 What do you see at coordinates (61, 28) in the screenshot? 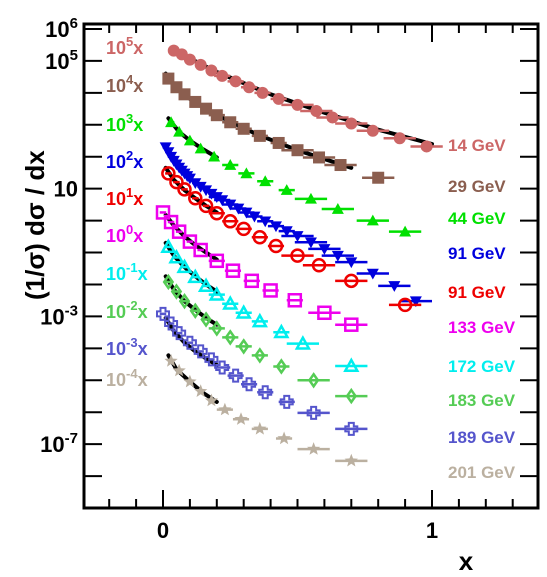
I see `y-tick-label: 10⁶` at bounding box center [61, 28].